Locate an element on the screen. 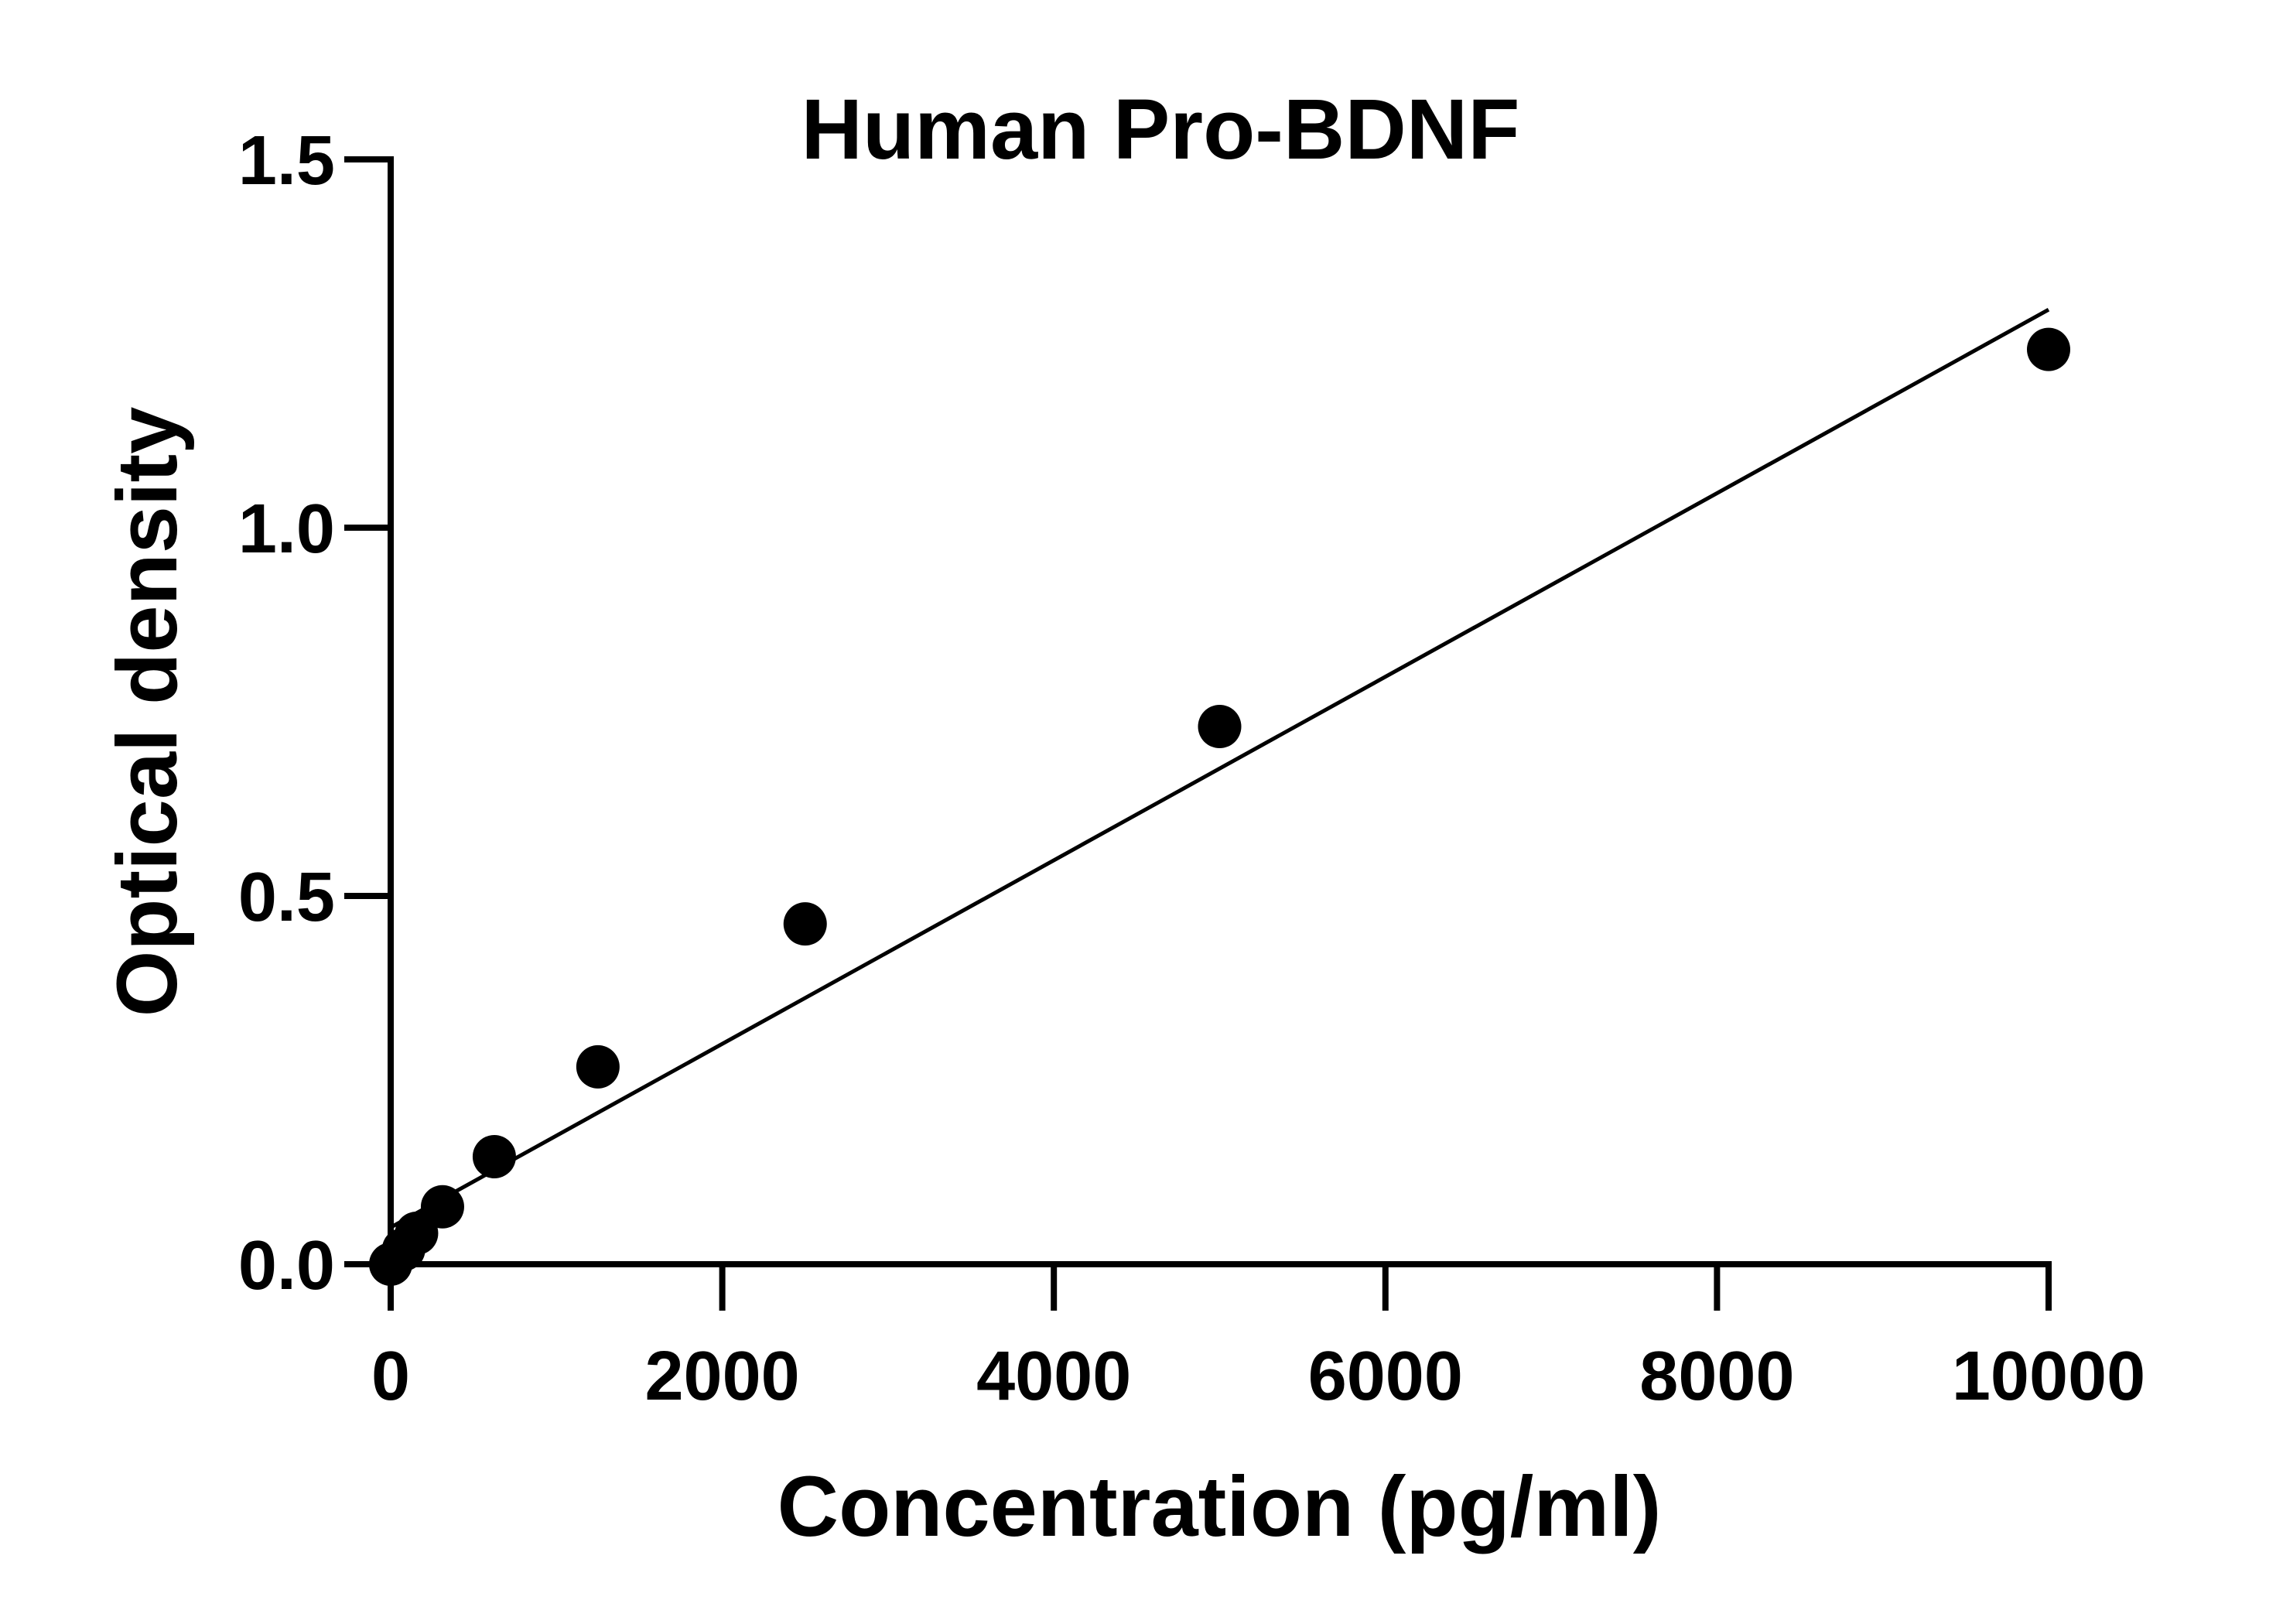 This screenshot has width=2283, height=1624. y-axis-label: Optical density is located at coordinates (147, 712).